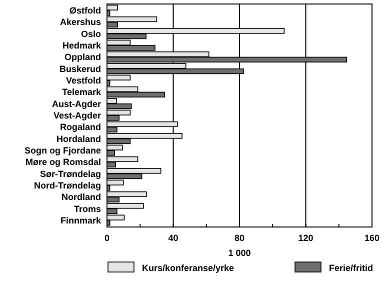  What do you see at coordinates (81, 197) in the screenshot?
I see `y-tick-label: Nordland` at bounding box center [81, 197].